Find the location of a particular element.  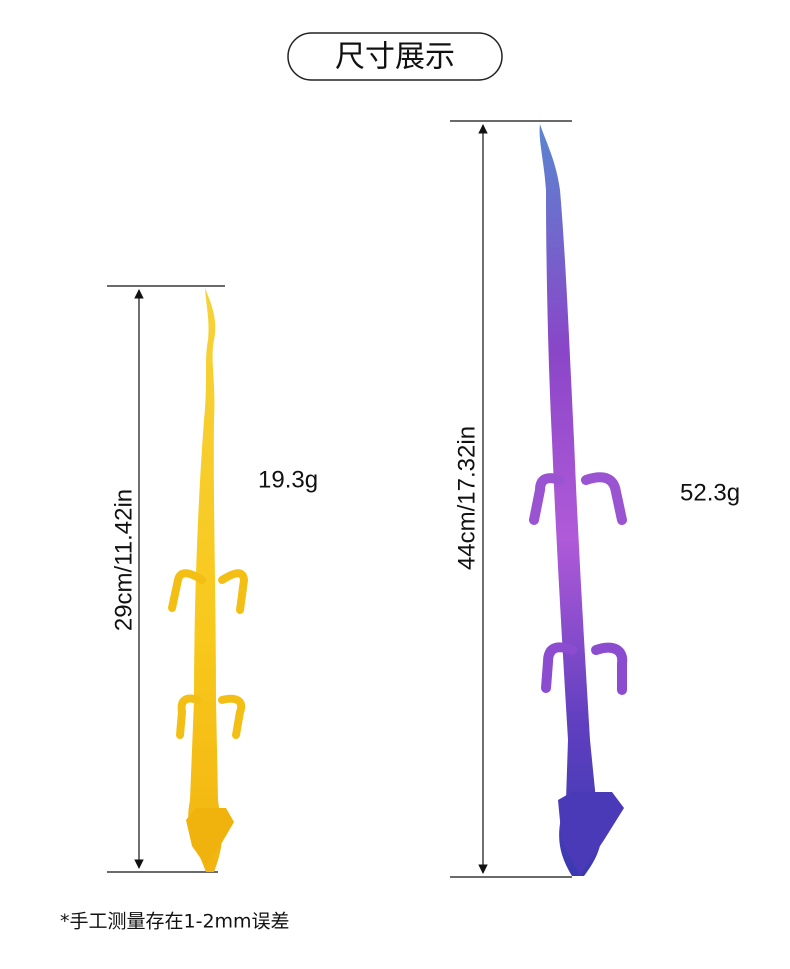

size-label: 29cm/11.42in is located at coordinates (123, 560).